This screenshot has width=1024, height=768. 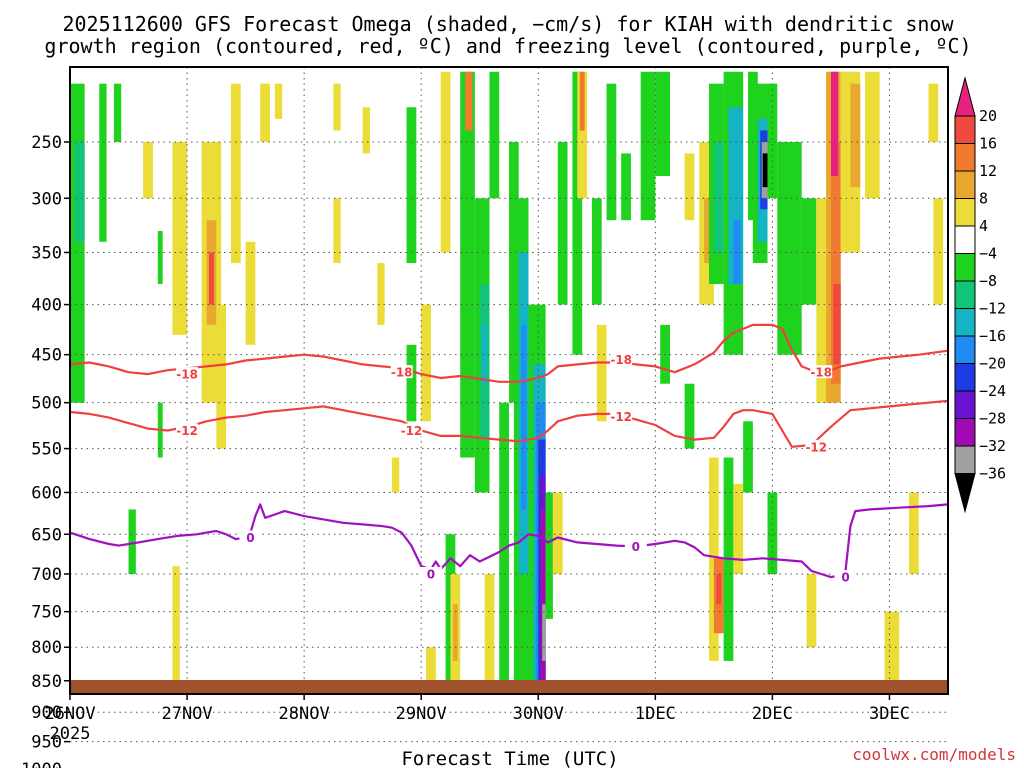 What do you see at coordinates (46, 743) in the screenshot?
I see `y-tick-label: 950` at bounding box center [46, 743].